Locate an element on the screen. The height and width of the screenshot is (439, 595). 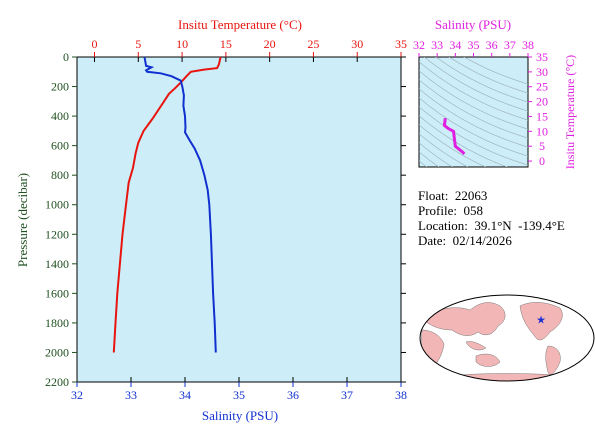
ts-temperature-tick-label: 30 is located at coordinates (542, 72).